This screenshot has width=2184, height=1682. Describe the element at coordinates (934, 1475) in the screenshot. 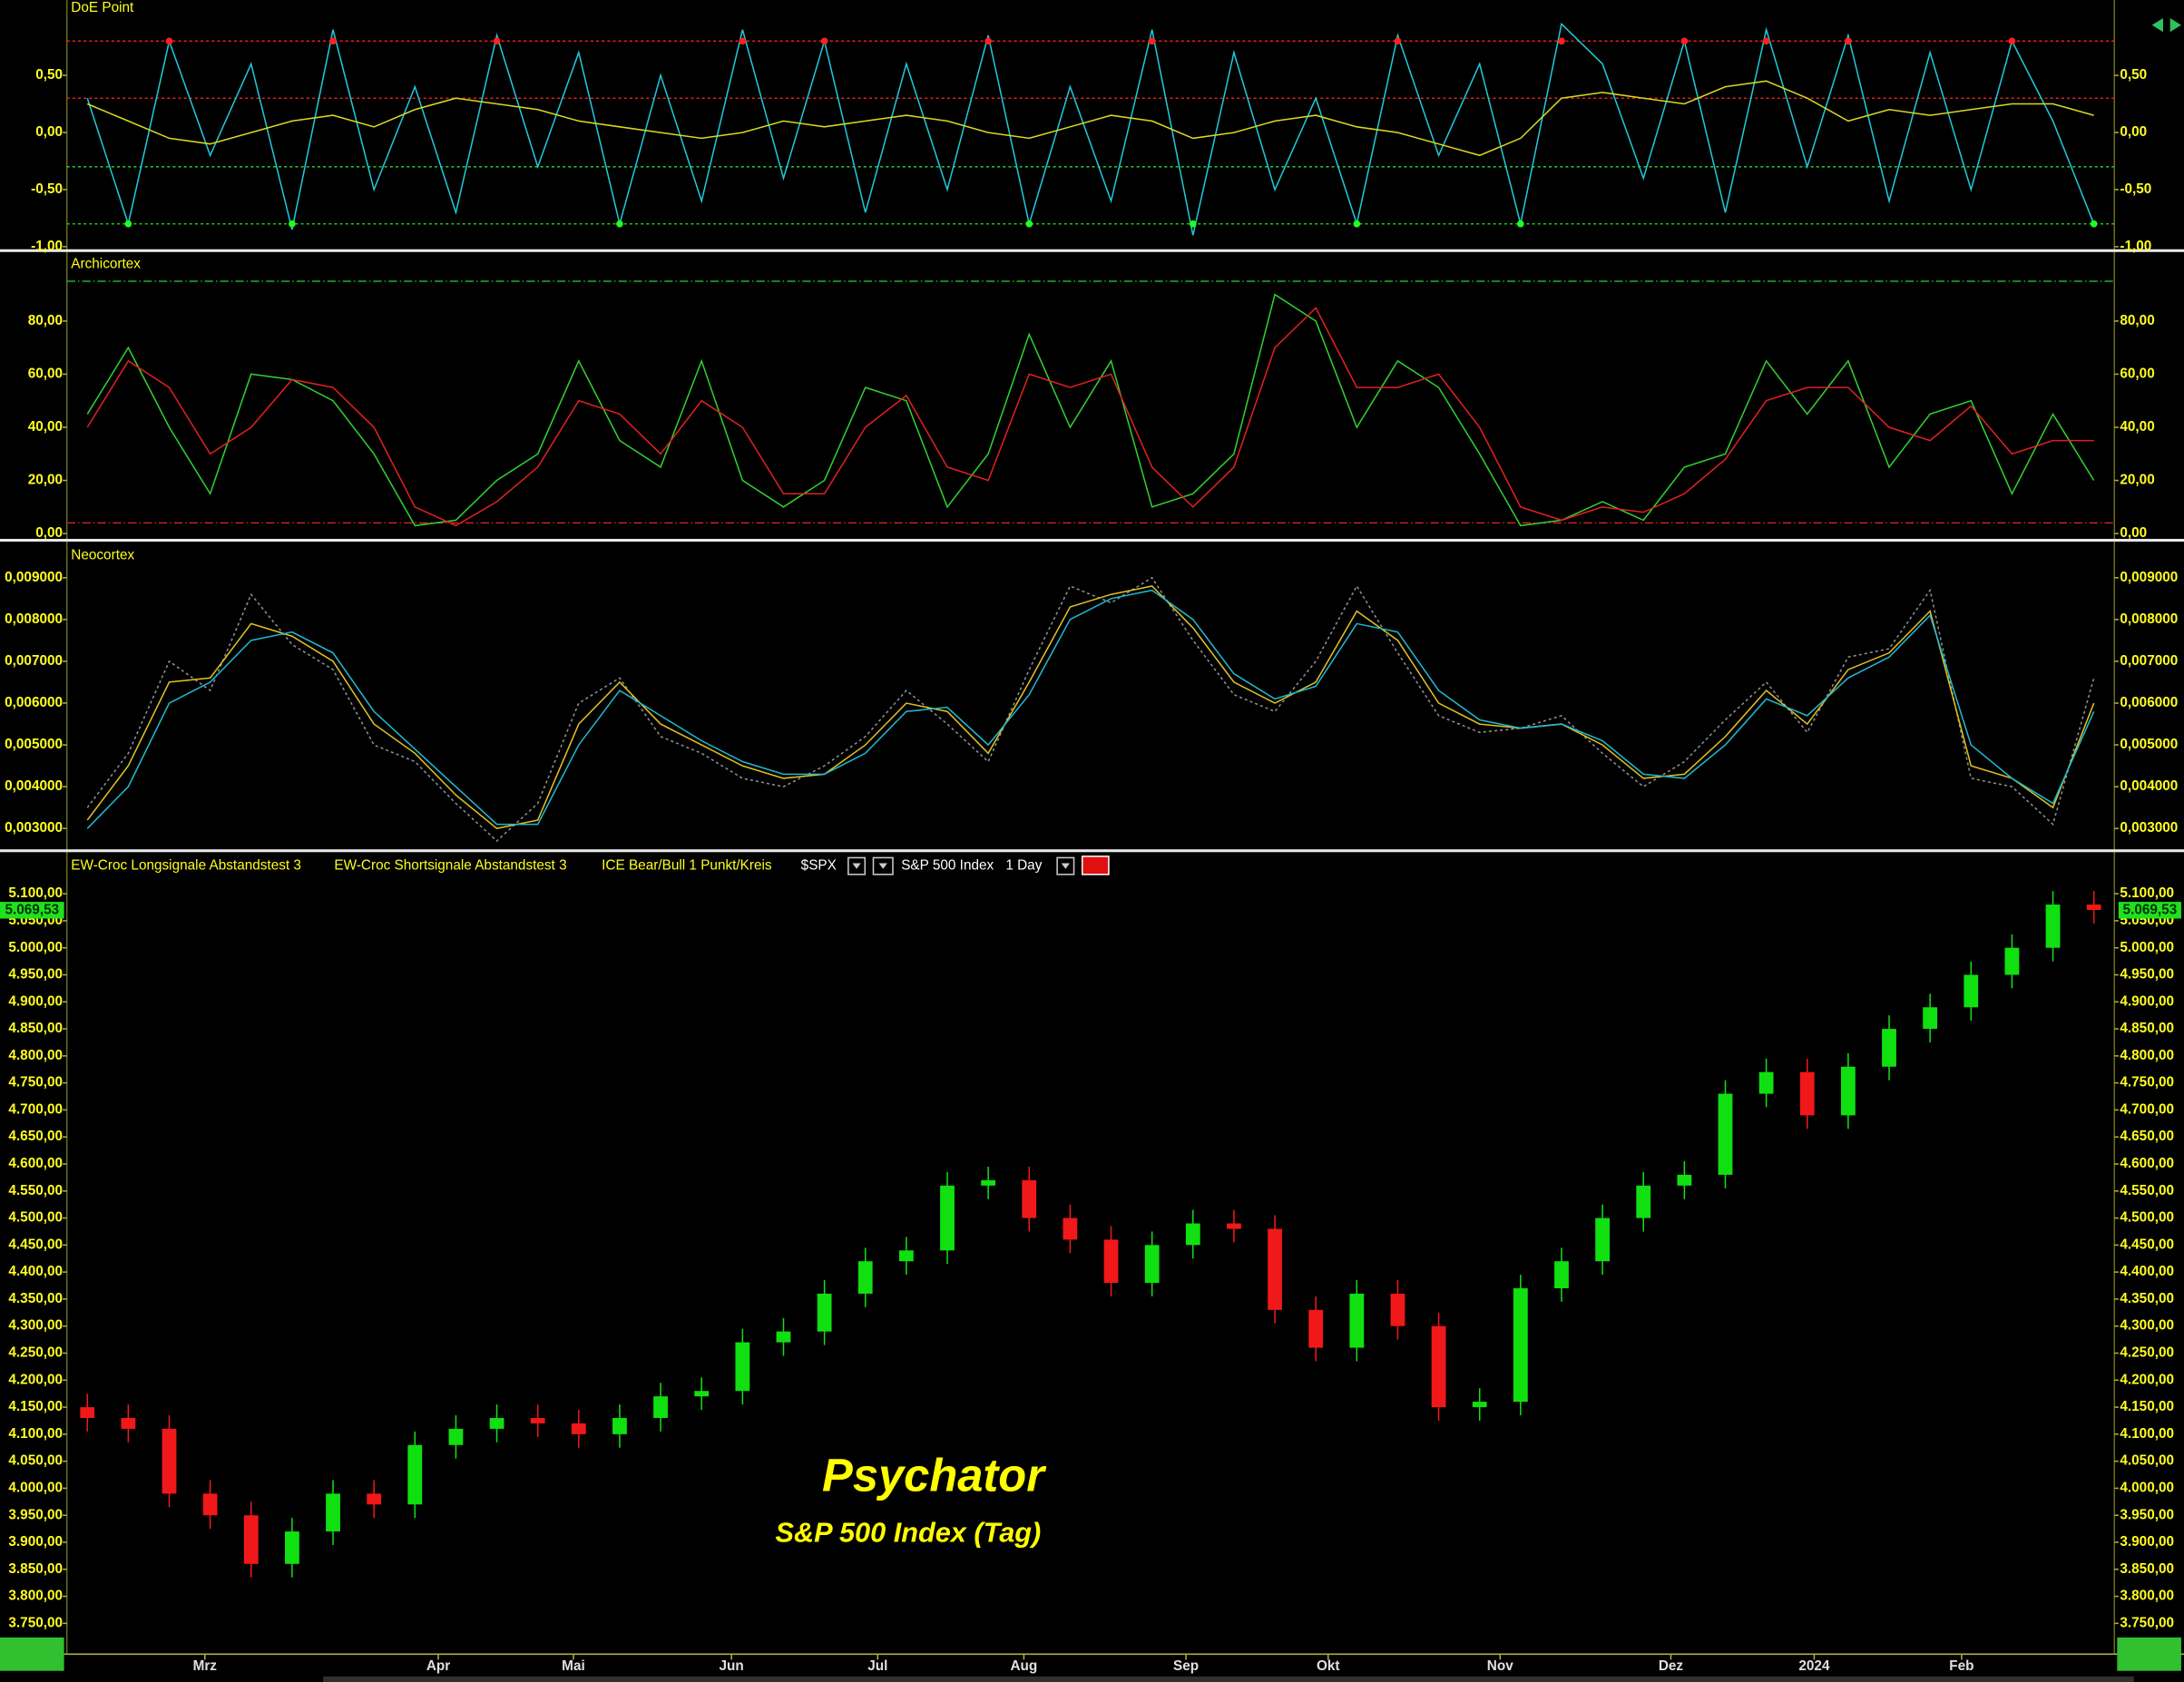

I see `watermark: Psychator` at that location.